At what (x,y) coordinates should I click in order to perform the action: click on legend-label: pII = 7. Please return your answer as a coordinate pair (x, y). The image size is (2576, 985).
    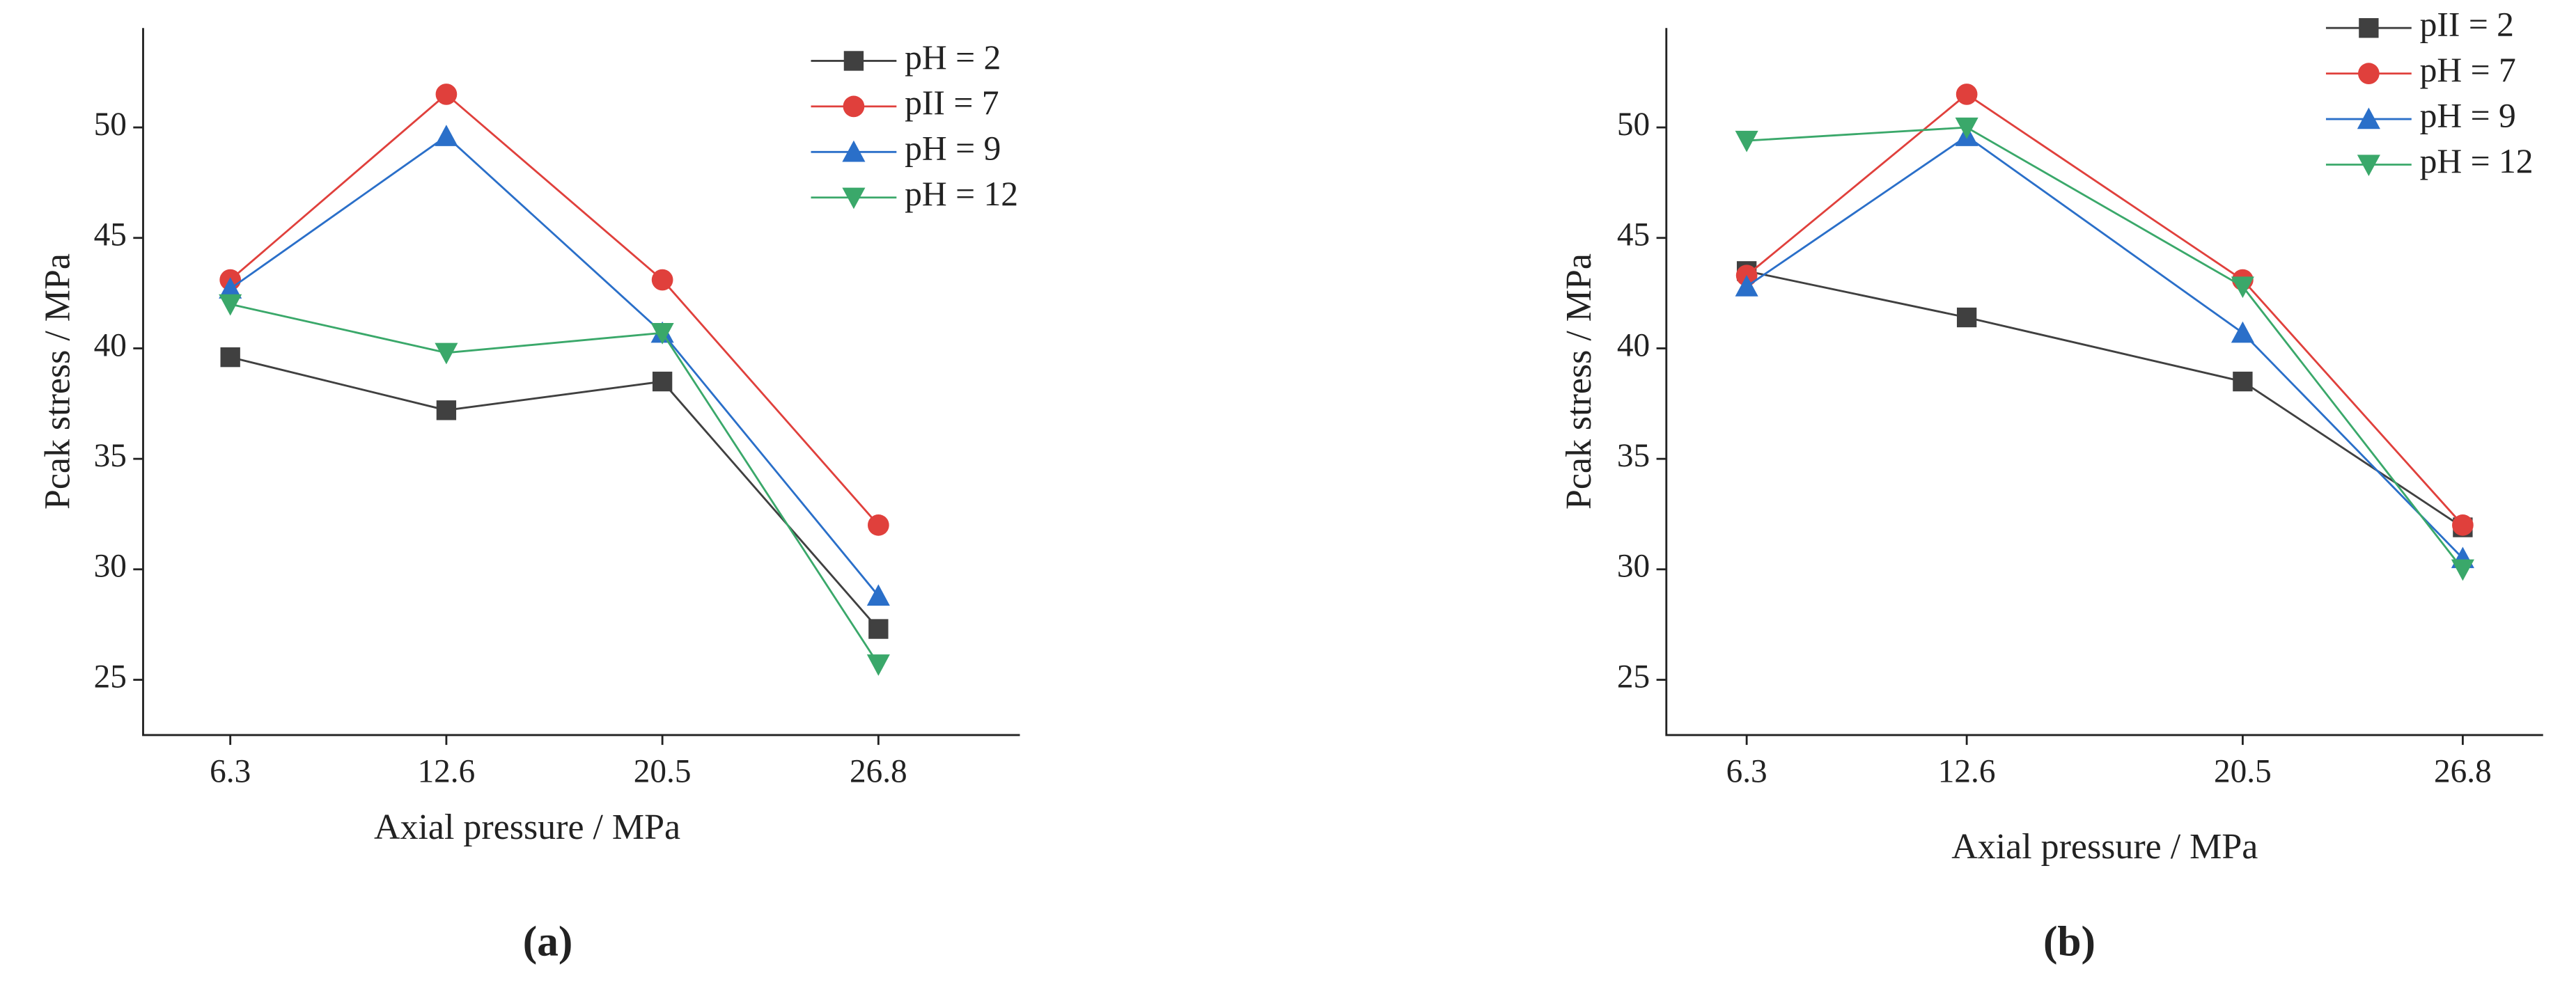
    Looking at the image, I should click on (952, 103).